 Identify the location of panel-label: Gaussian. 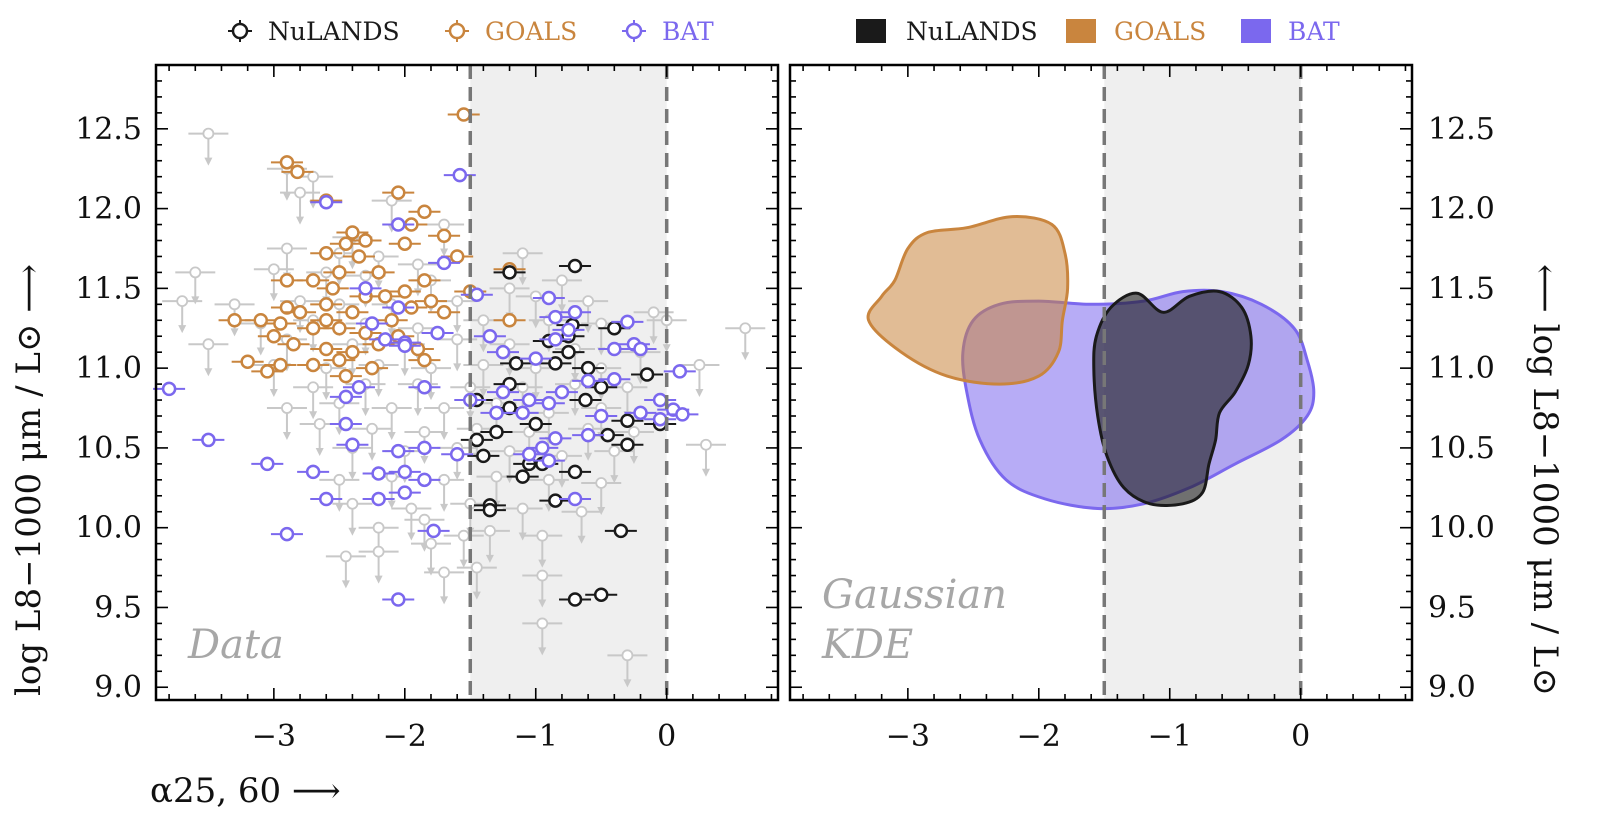
(914, 595).